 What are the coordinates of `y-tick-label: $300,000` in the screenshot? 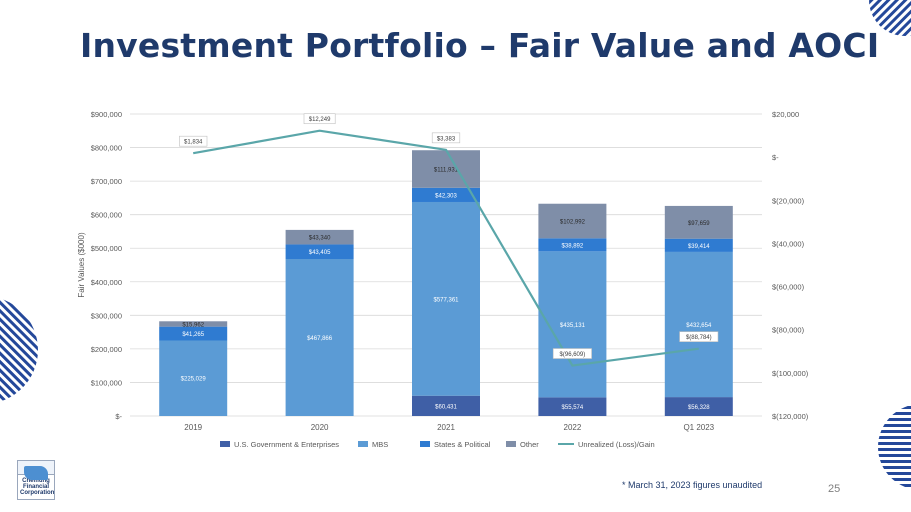 It's located at (106, 315).